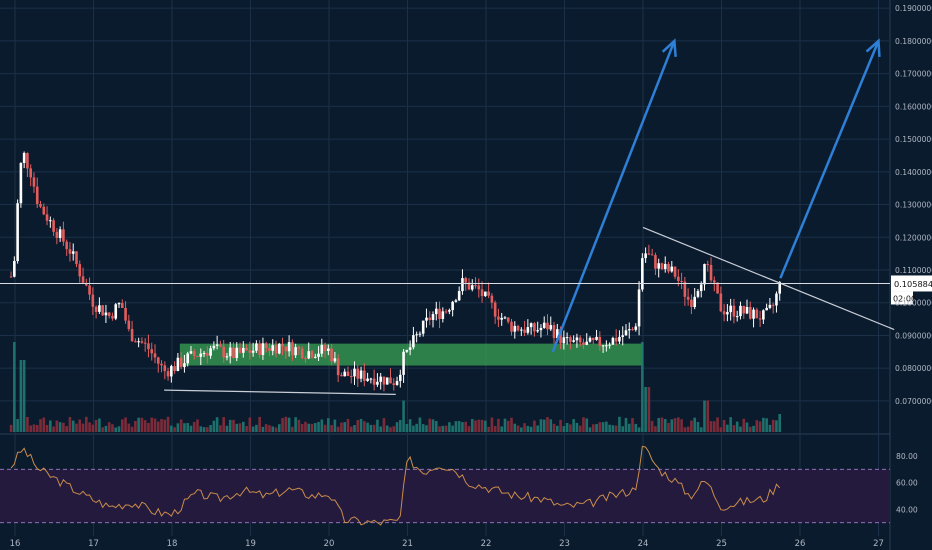  I want to click on price-tick-label: 0.10000000, so click(913, 303).